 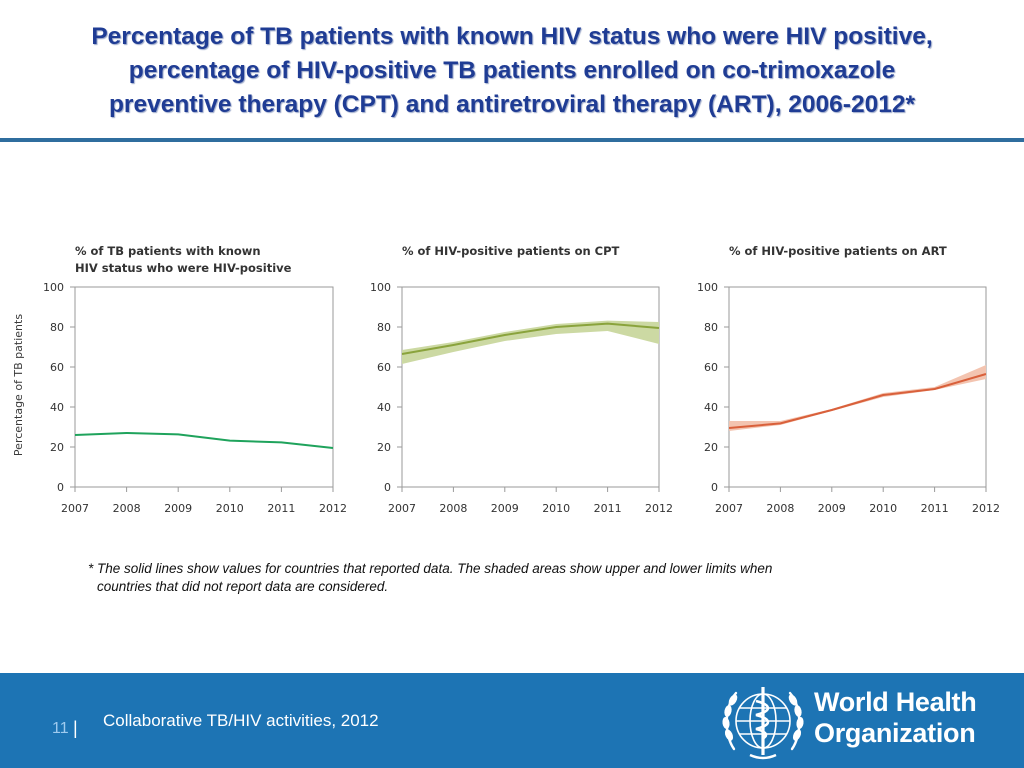 What do you see at coordinates (60, 728) in the screenshot?
I see `page-number: 11` at bounding box center [60, 728].